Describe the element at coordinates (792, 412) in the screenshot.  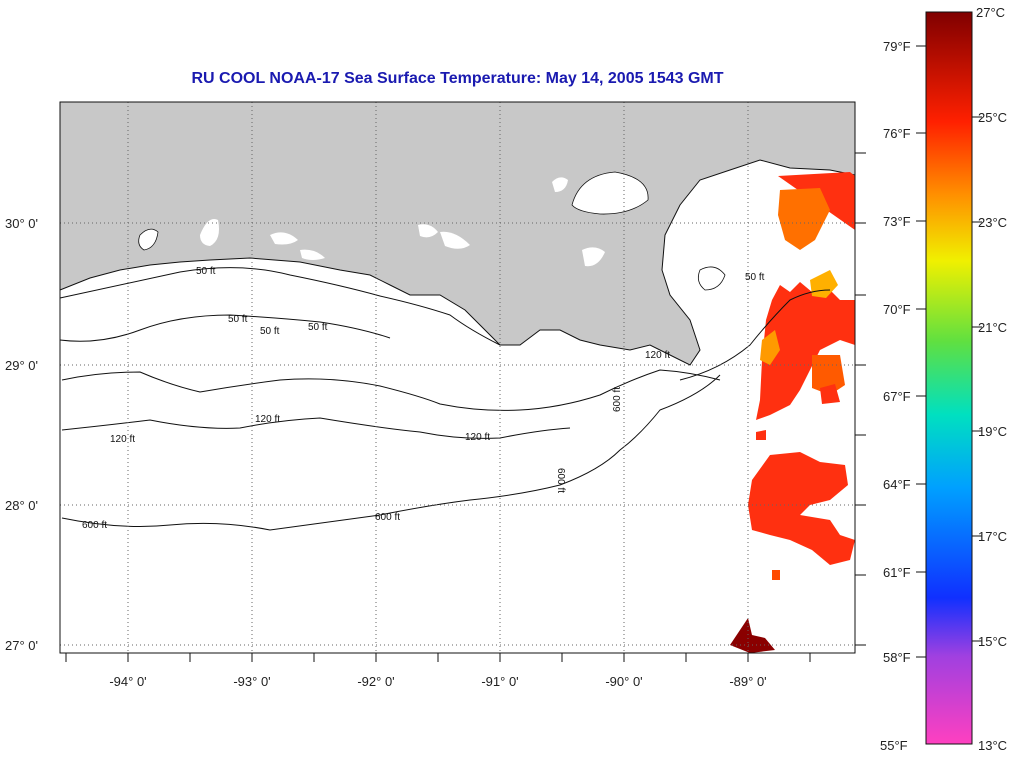
I see `sst-data` at that location.